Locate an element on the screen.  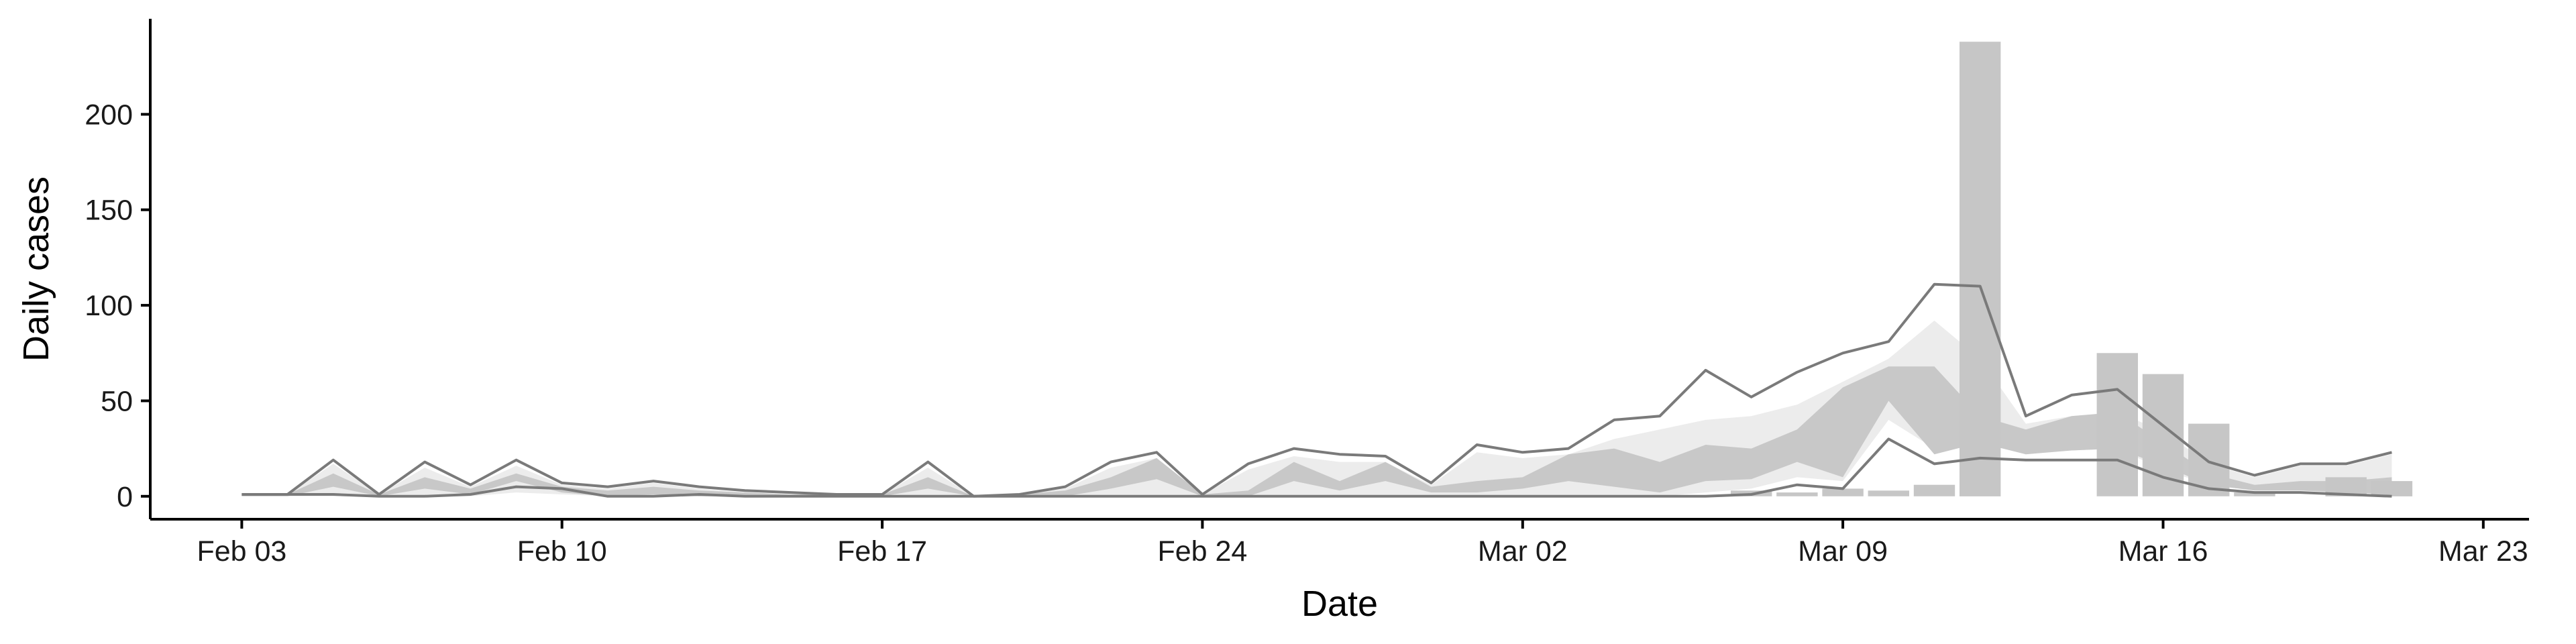
x-tick-label: Feb 10 is located at coordinates (562, 551).